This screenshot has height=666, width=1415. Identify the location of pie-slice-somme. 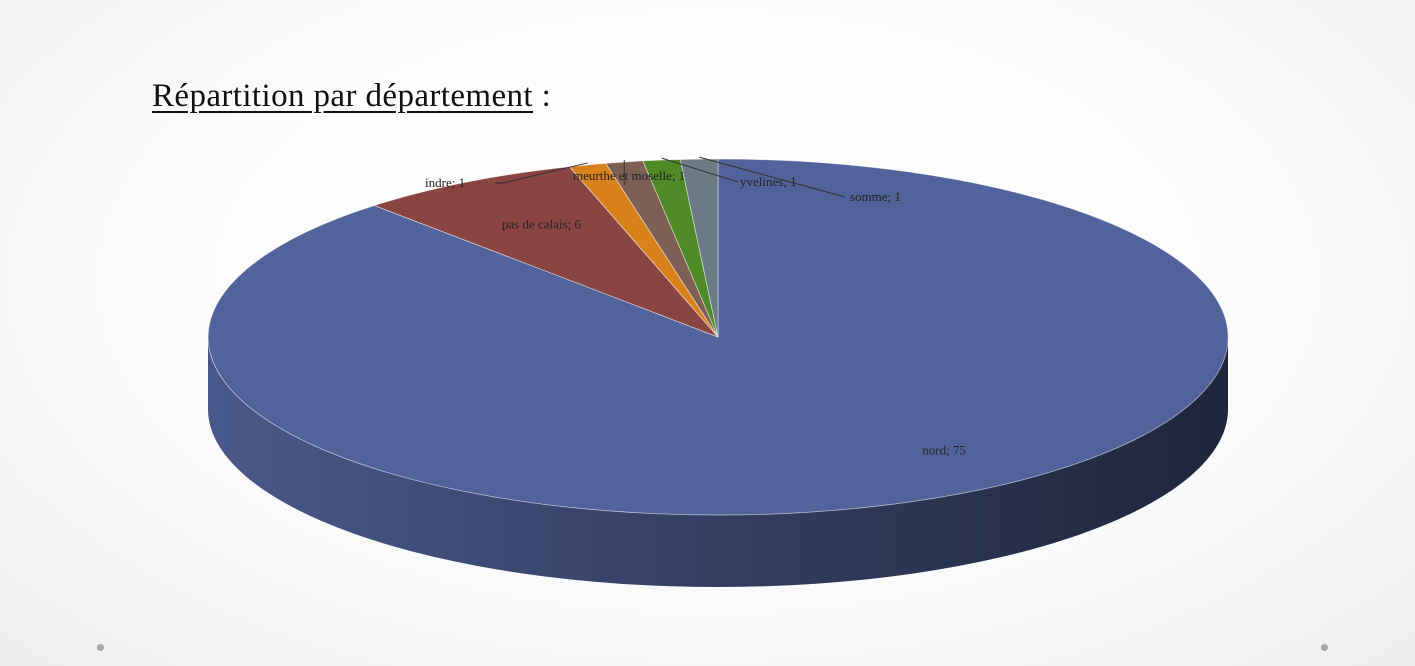
(699, 248).